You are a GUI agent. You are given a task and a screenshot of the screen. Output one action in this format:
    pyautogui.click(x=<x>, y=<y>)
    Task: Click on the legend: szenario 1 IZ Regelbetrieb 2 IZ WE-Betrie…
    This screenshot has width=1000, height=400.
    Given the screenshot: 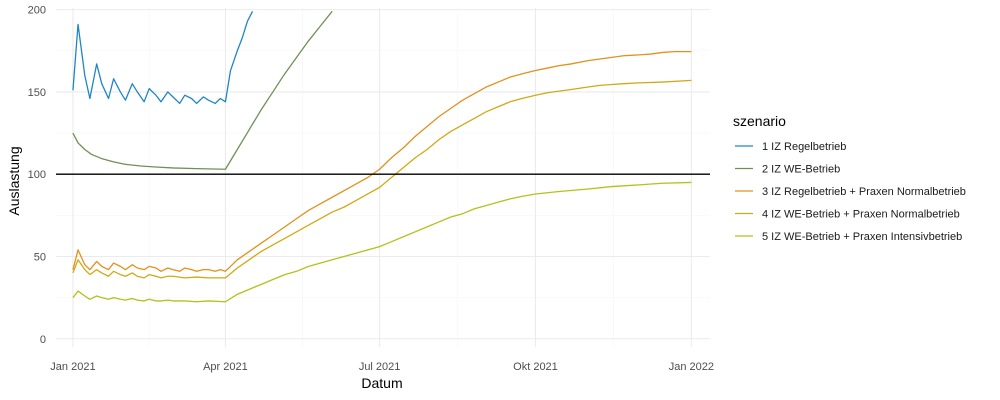 What is the action you would take?
    pyautogui.click(x=849, y=178)
    